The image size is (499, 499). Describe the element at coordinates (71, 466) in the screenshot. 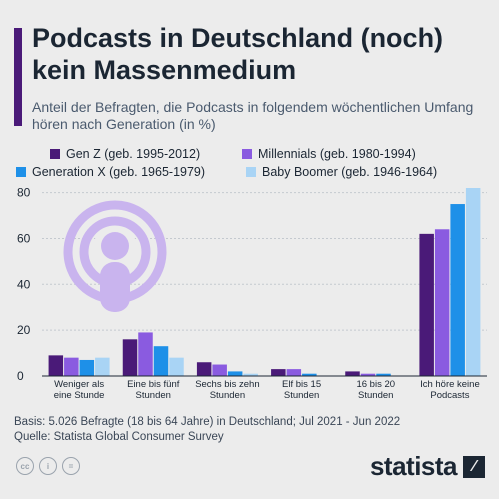

I see `no-derivatives-icon: =` at that location.